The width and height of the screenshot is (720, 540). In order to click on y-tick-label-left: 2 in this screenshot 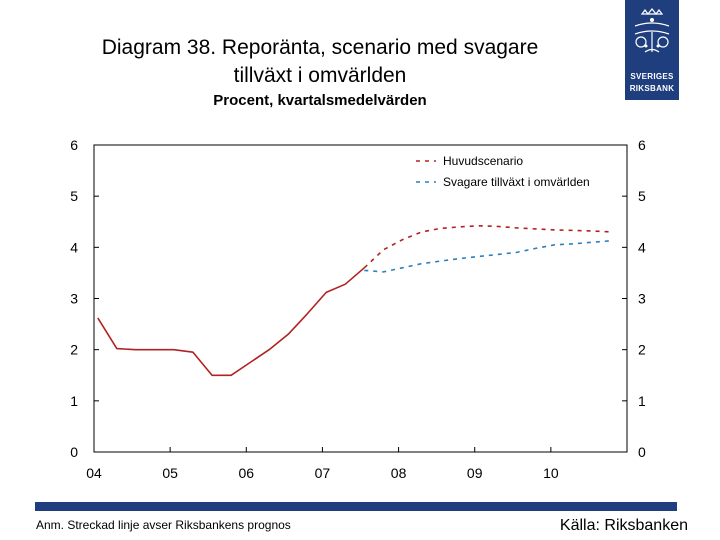, I will do `click(74, 350)`.